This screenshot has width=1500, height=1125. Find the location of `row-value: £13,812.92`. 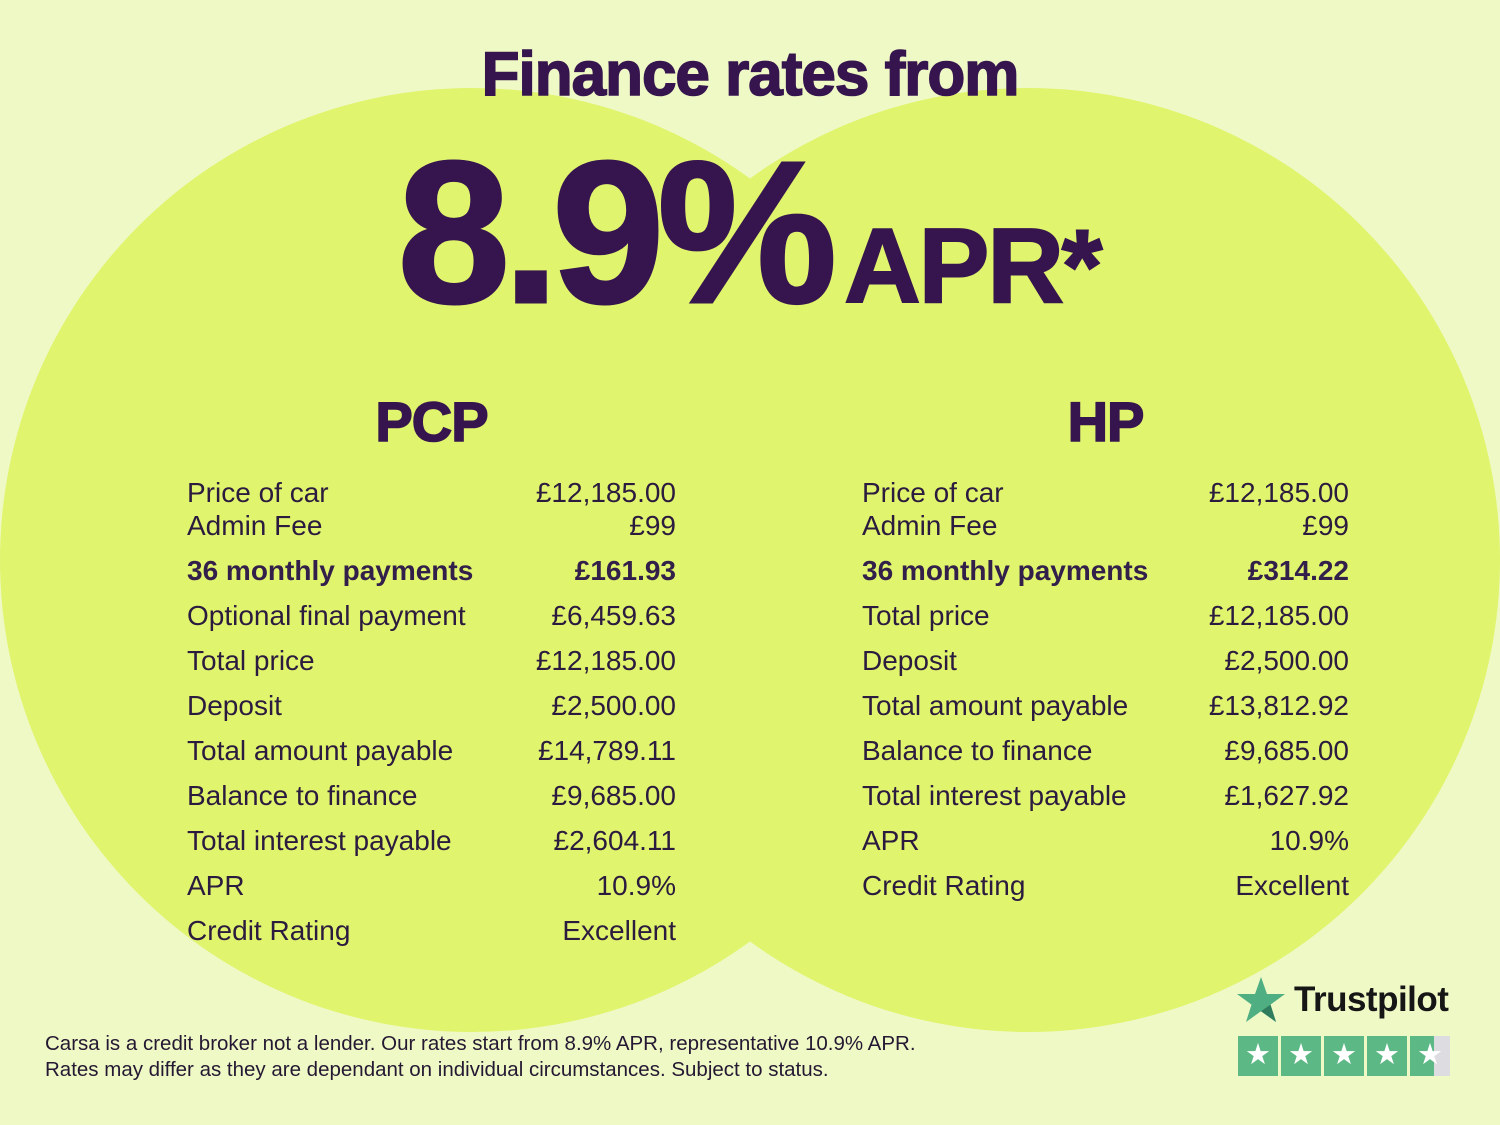

row-value: £13,812.92 is located at coordinates (1278, 705).